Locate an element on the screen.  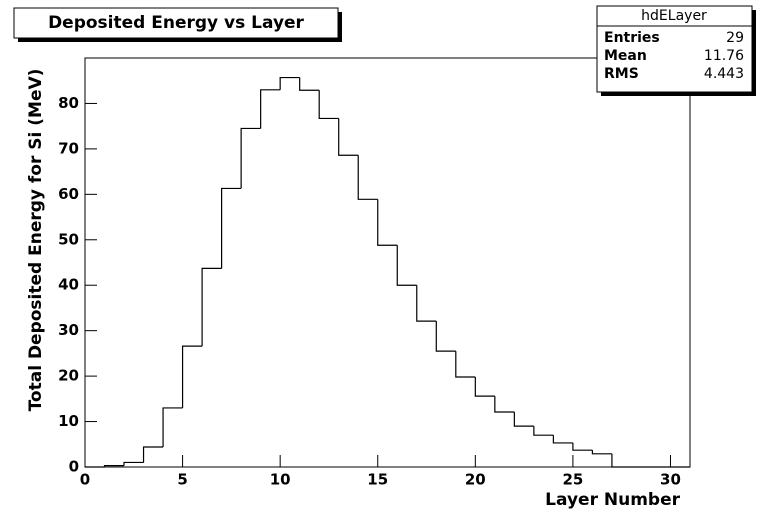
x-tick-label: 15 is located at coordinates (377, 480).